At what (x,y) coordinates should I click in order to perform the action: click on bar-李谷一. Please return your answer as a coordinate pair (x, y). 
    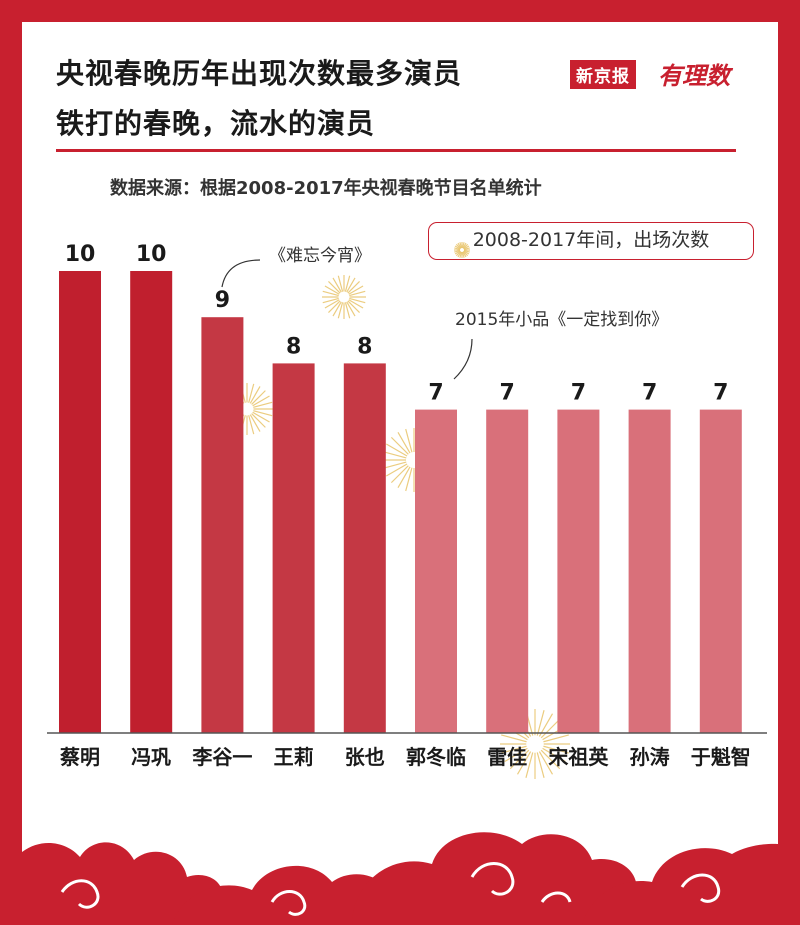
    Looking at the image, I should click on (222, 525).